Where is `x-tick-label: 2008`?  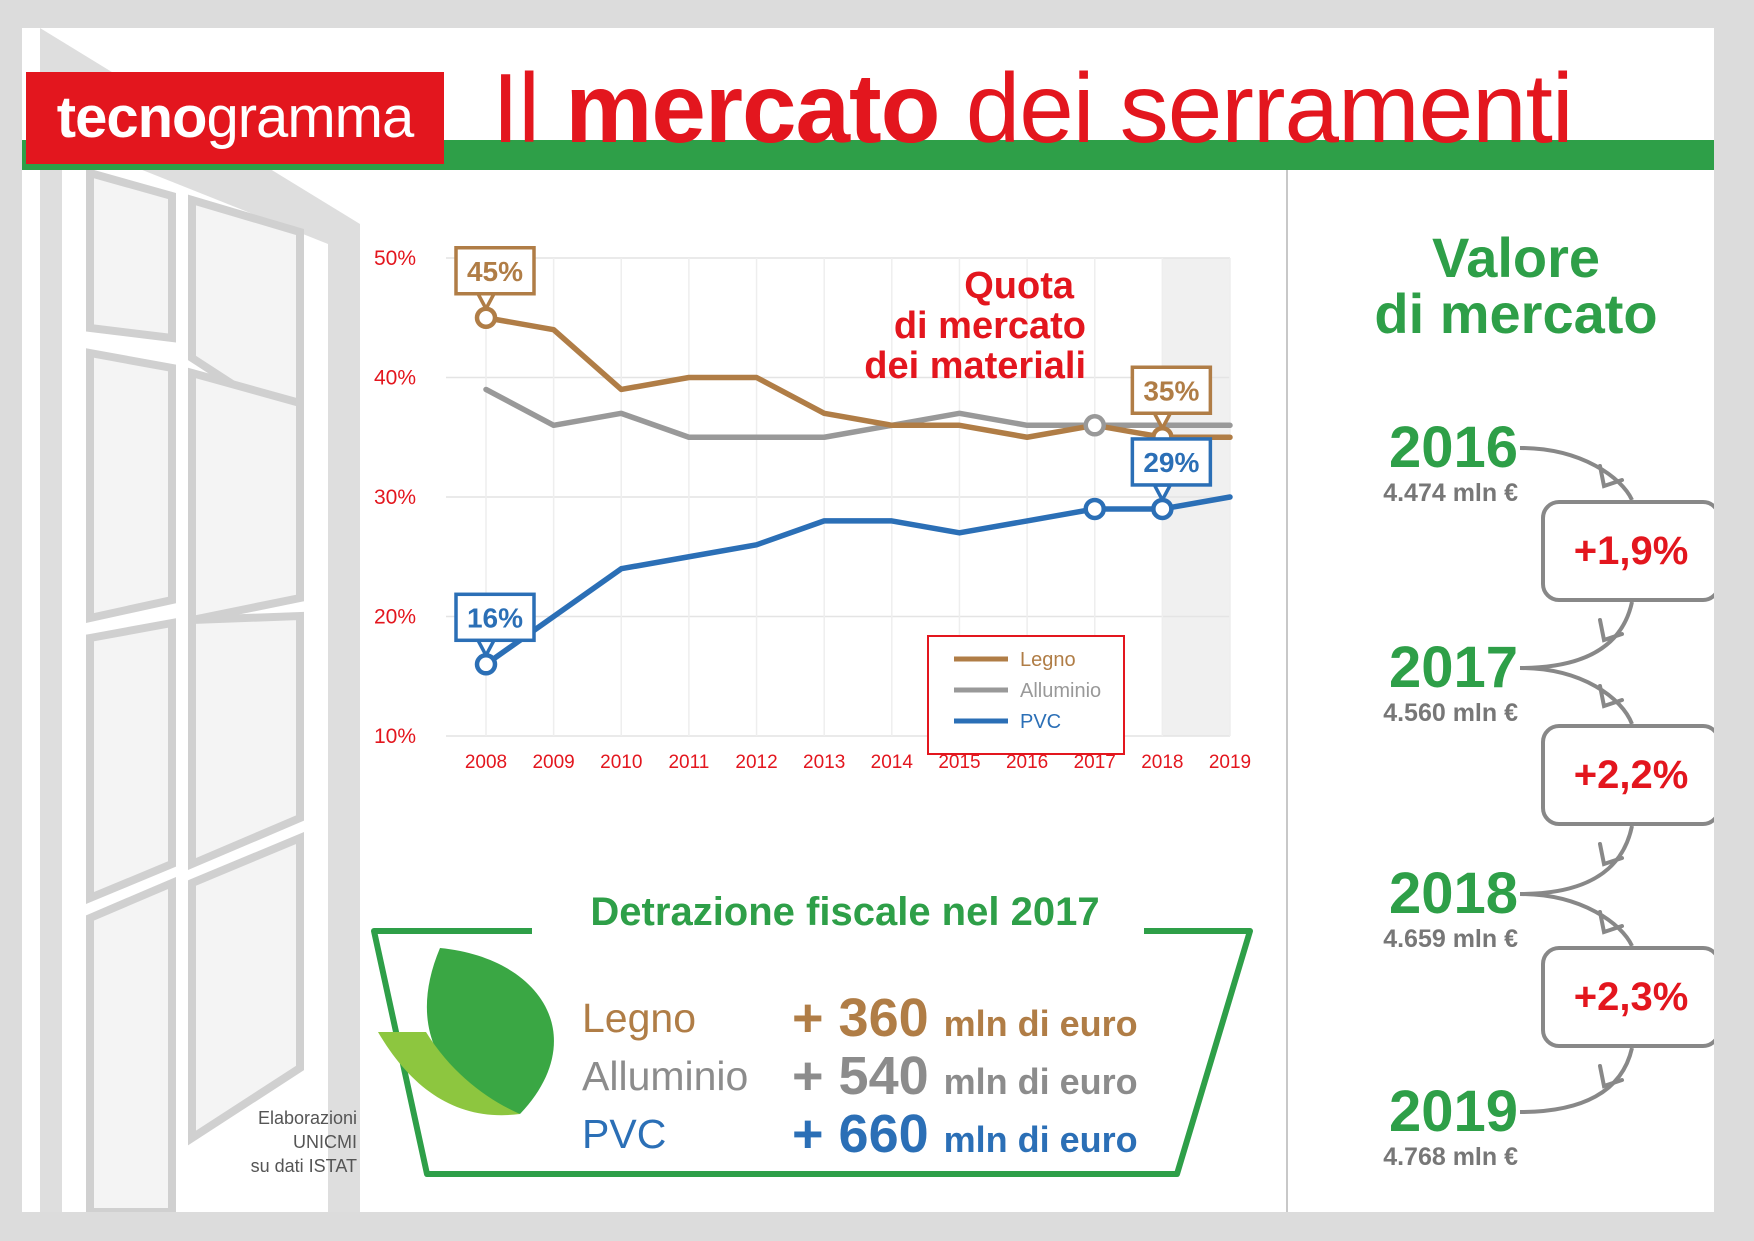
x-tick-label: 2008 is located at coordinates (486, 762).